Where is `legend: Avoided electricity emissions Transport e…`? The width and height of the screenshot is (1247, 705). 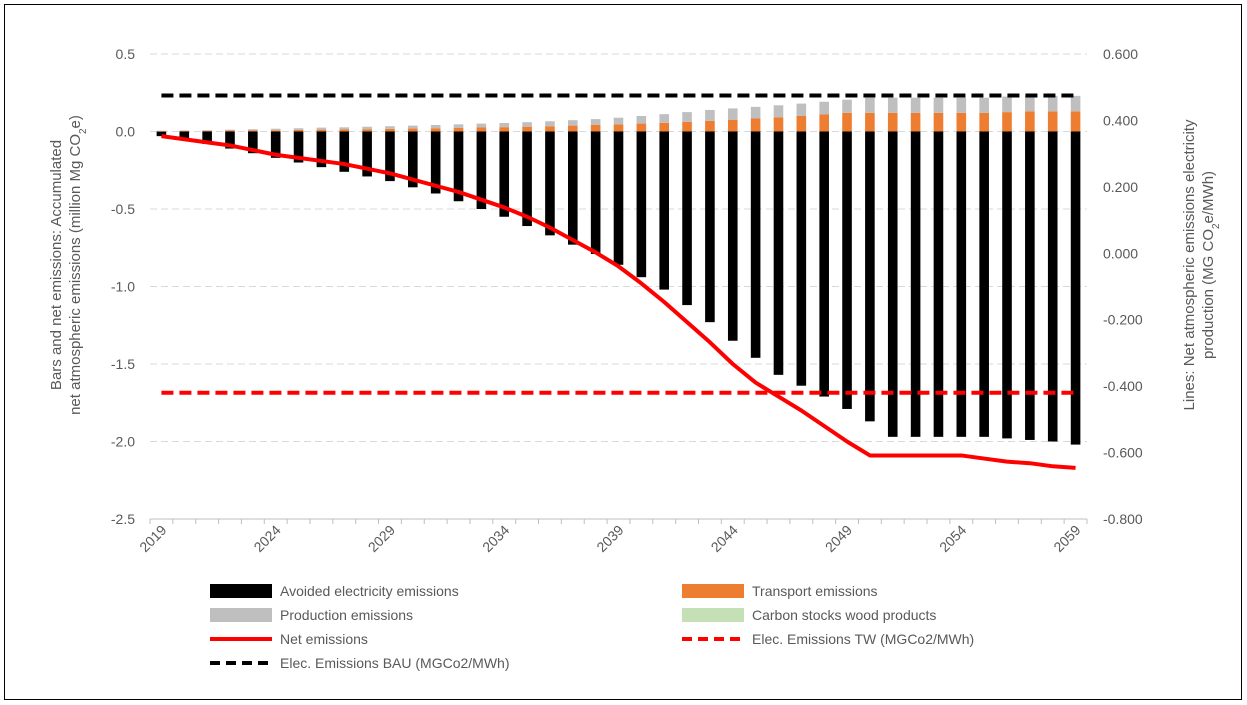 legend: Avoided electricity emissions Transport e… is located at coordinates (592, 627).